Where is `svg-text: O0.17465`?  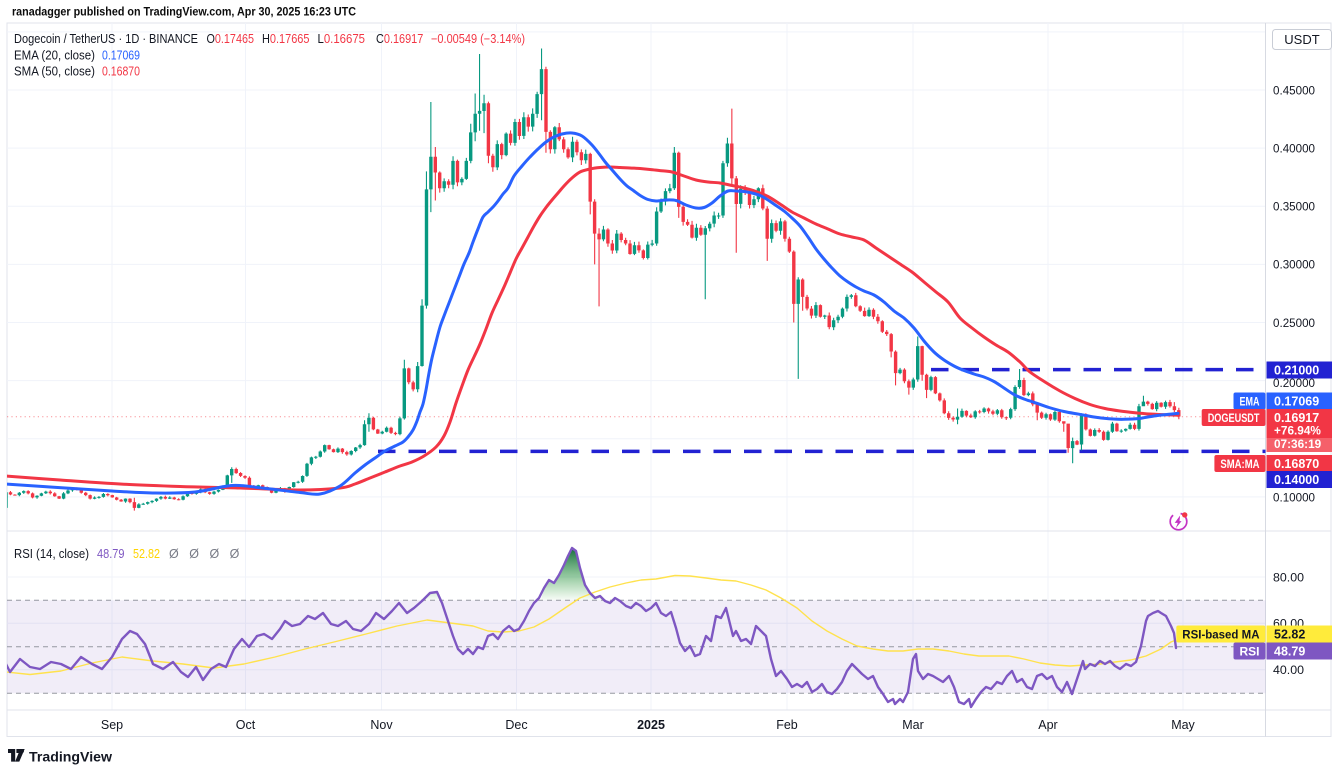 svg-text: O0.17465 is located at coordinates (231, 39).